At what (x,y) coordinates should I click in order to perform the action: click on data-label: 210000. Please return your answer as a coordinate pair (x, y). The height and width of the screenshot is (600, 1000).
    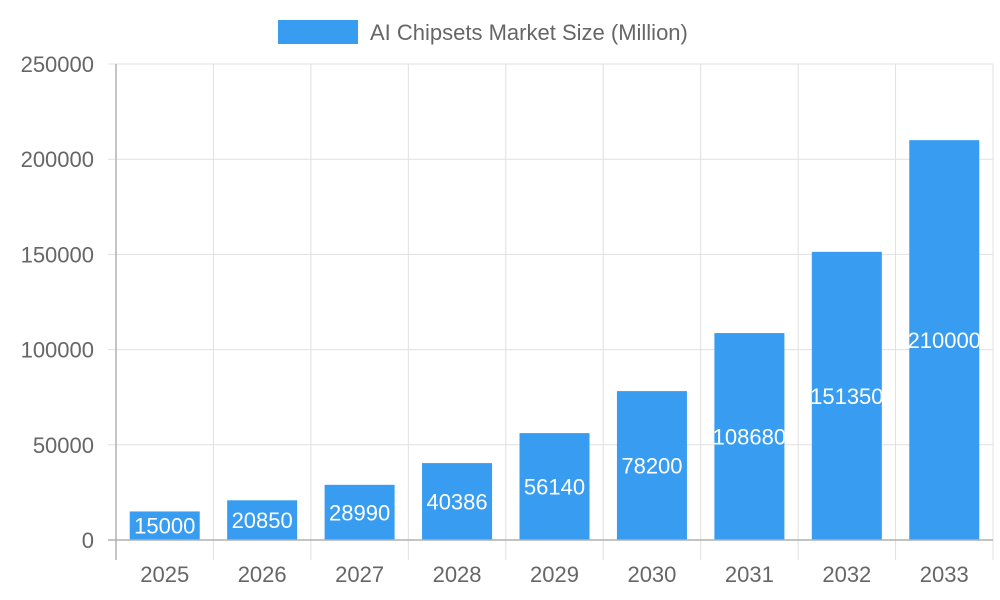
    Looking at the image, I should click on (944, 340).